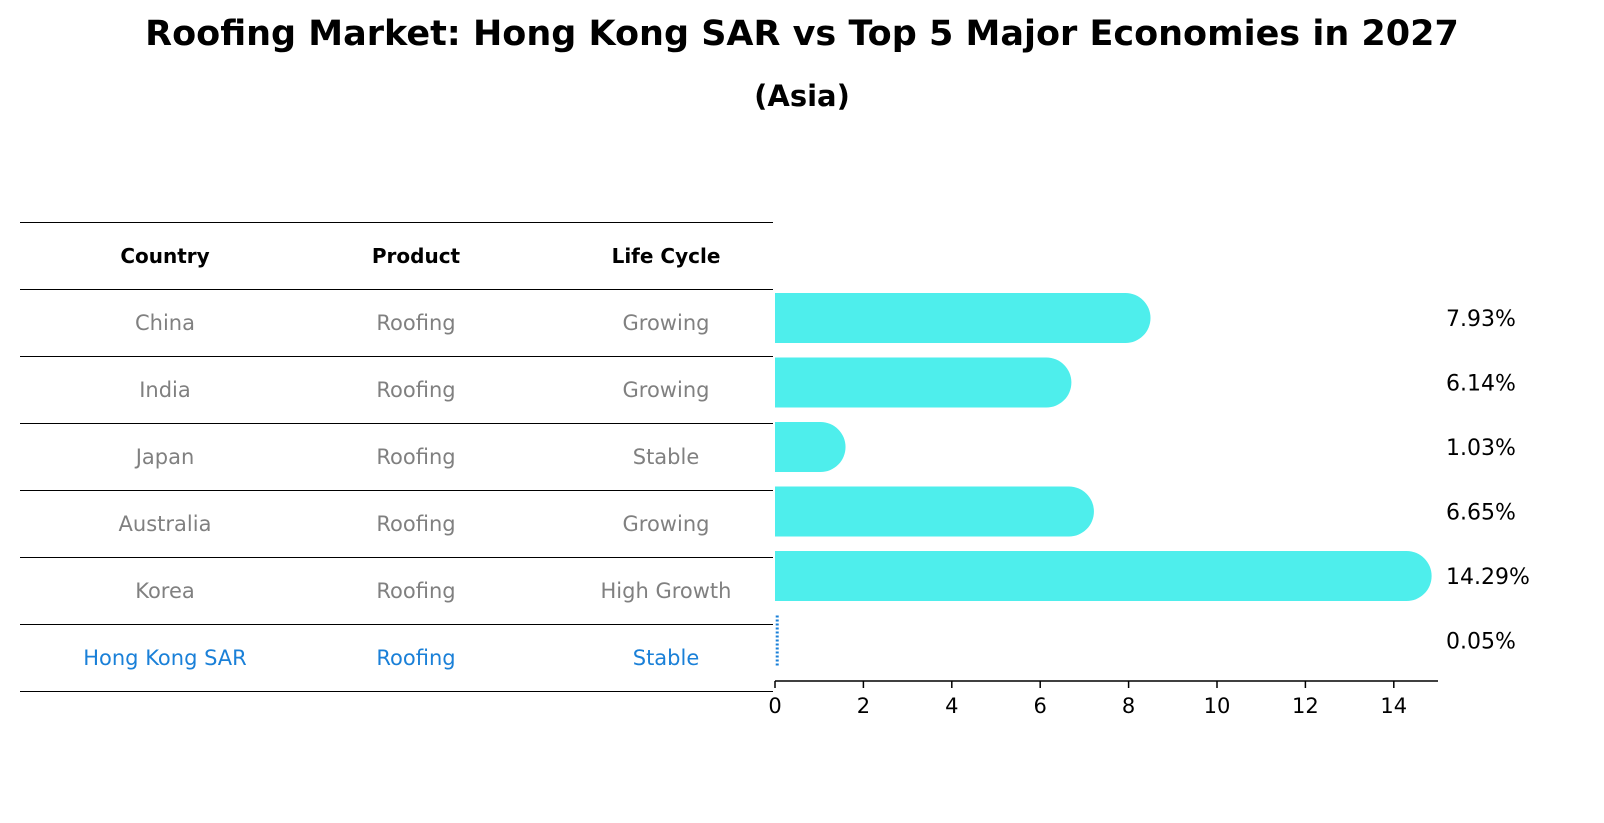  Describe the element at coordinates (802, 96) in the screenshot. I see `chart-subtitle: (Asia)` at that location.